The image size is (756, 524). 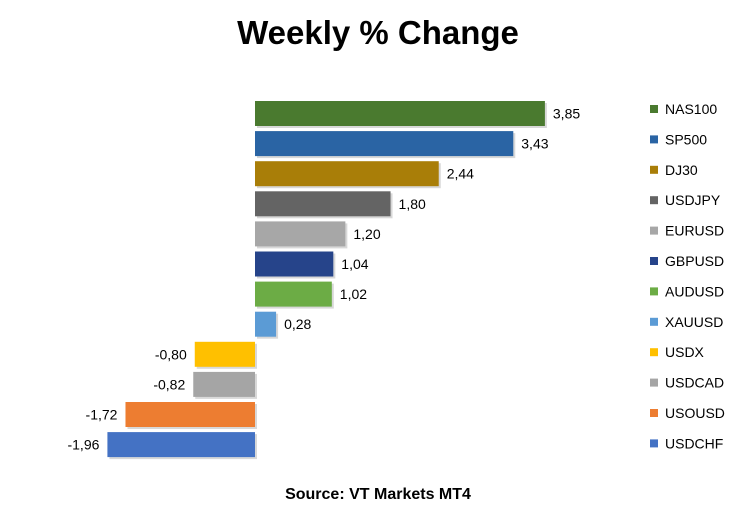 I want to click on bar-audusd, so click(x=293, y=294).